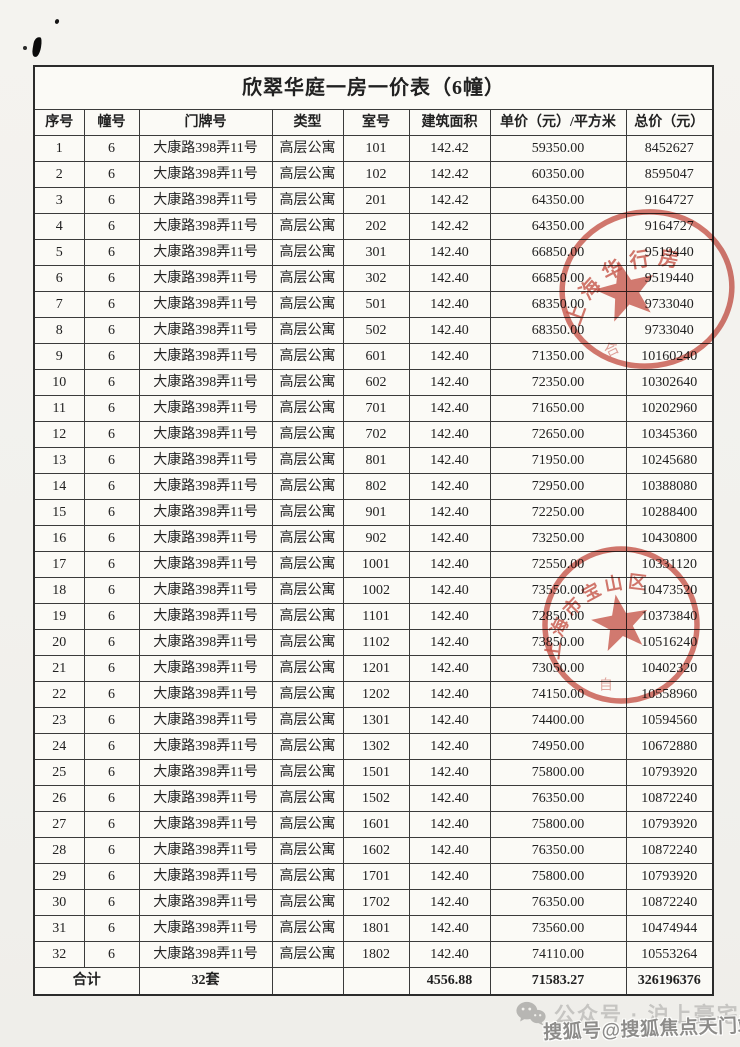 The width and height of the screenshot is (740, 1047). Describe the element at coordinates (669, 174) in the screenshot. I see `table-cell: 8595047` at that location.